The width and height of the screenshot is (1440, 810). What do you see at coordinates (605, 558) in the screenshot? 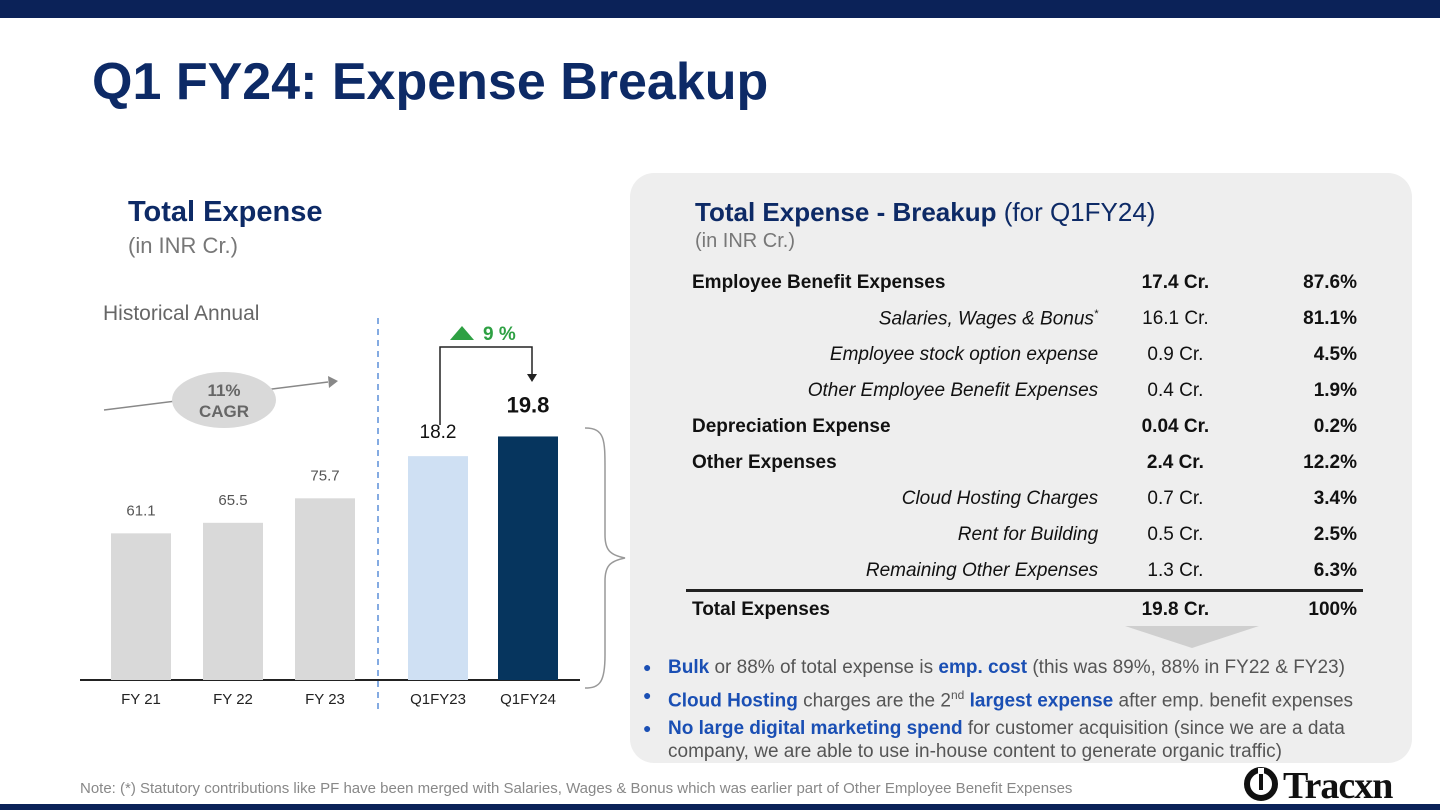
I see `curly-brace` at bounding box center [605, 558].